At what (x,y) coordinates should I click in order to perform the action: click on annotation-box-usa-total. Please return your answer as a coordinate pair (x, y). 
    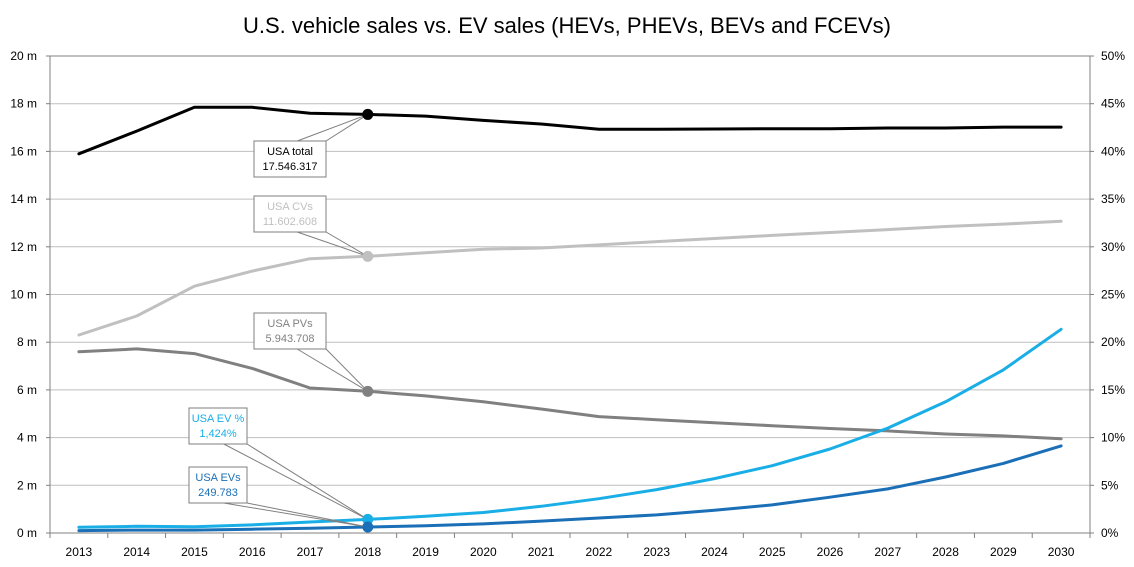
    Looking at the image, I should click on (290, 159).